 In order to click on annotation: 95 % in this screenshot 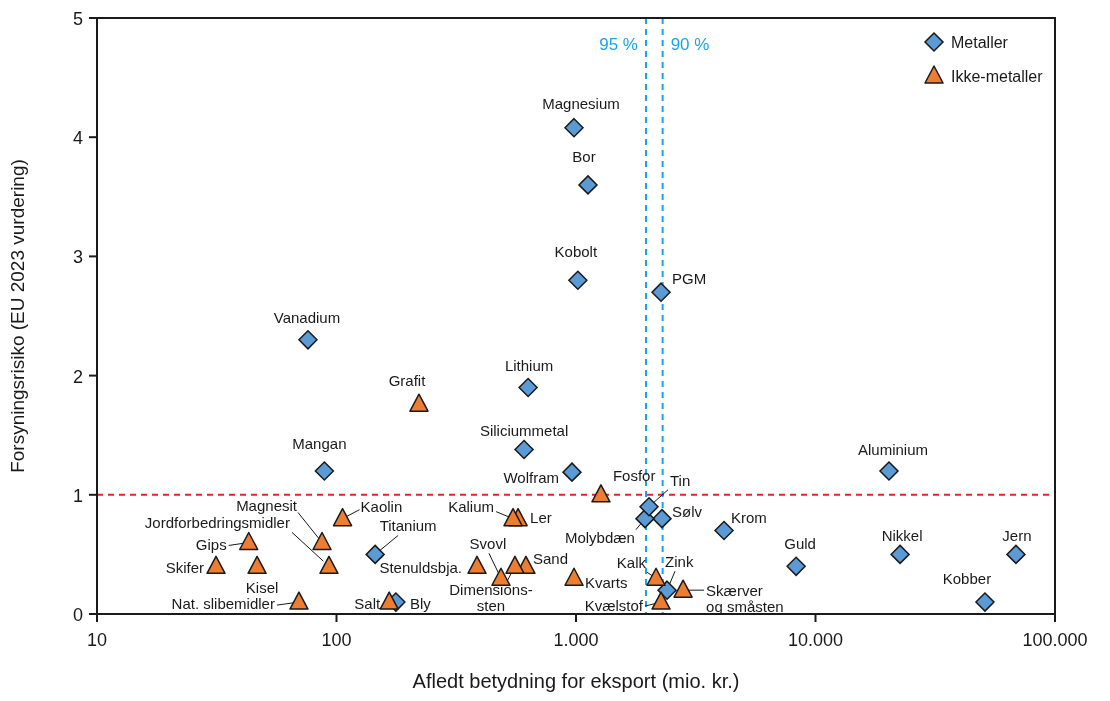, I will do `click(618, 44)`.